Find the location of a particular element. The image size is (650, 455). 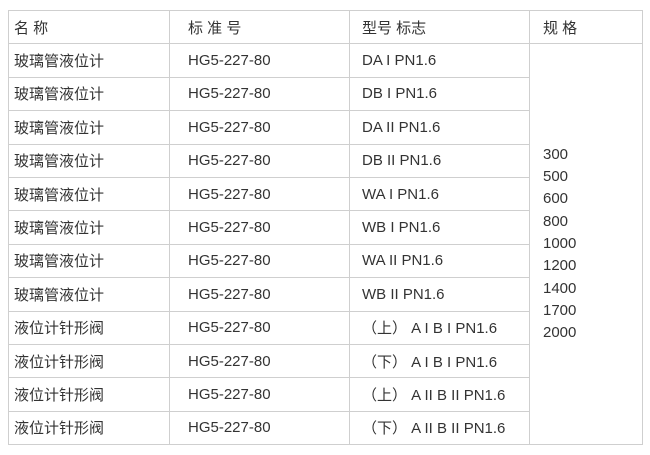

model-mark-cell: DB I PN1.6 is located at coordinates (439, 94).